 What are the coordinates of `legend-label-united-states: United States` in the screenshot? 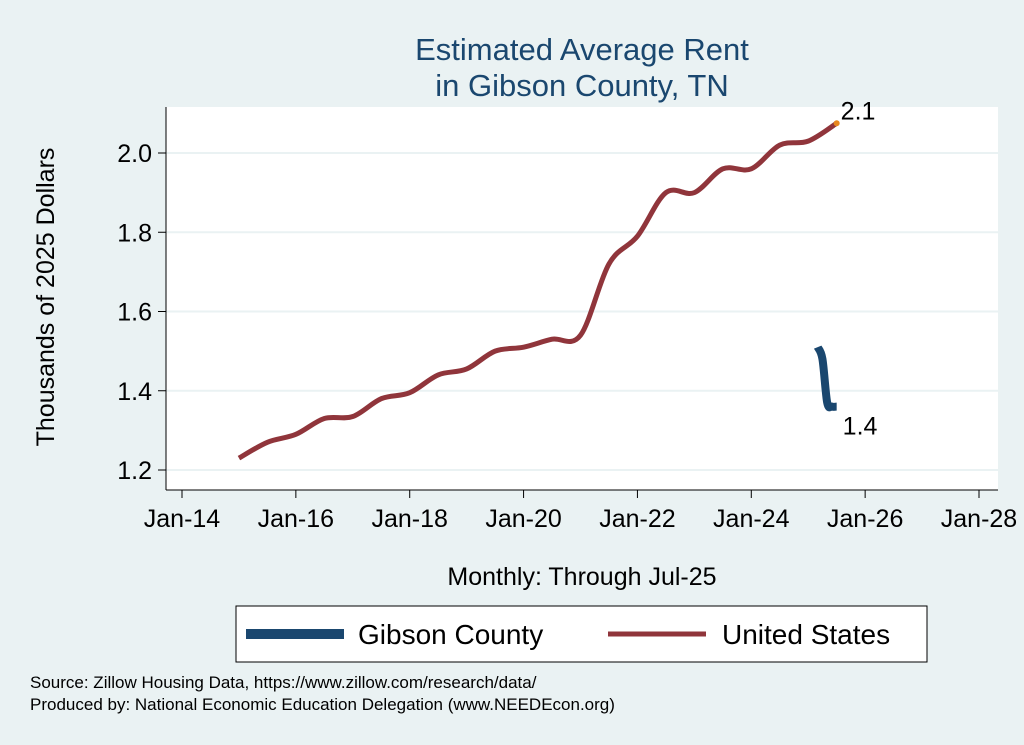 It's located at (806, 634).